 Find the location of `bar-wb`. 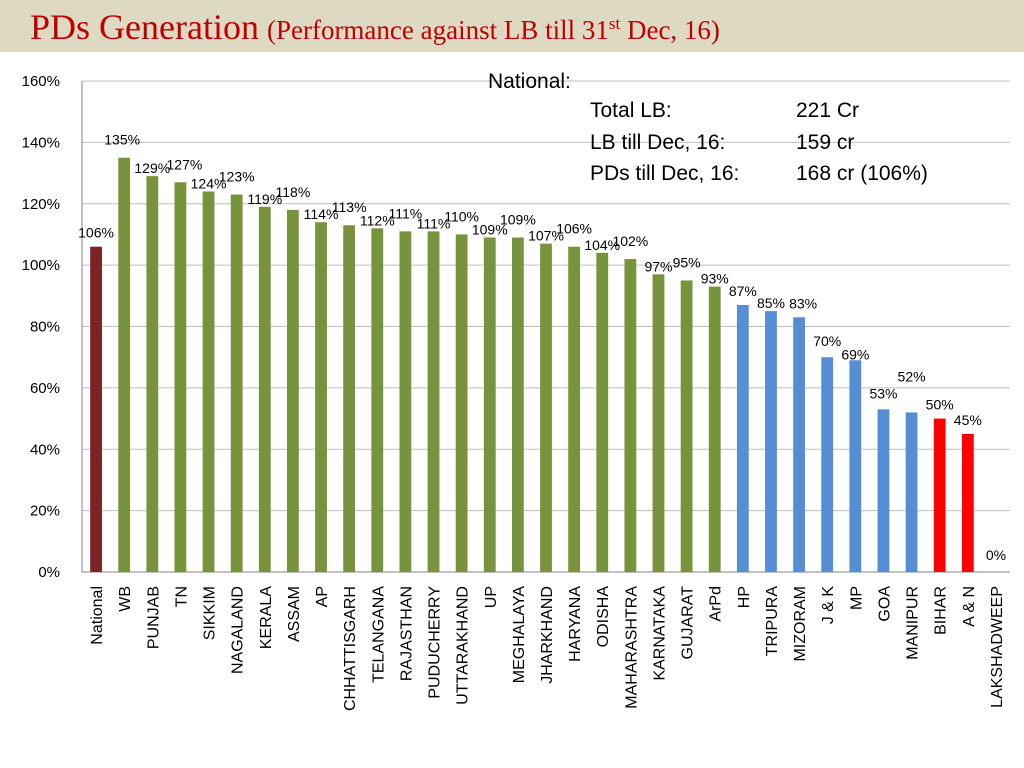

bar-wb is located at coordinates (124, 364).